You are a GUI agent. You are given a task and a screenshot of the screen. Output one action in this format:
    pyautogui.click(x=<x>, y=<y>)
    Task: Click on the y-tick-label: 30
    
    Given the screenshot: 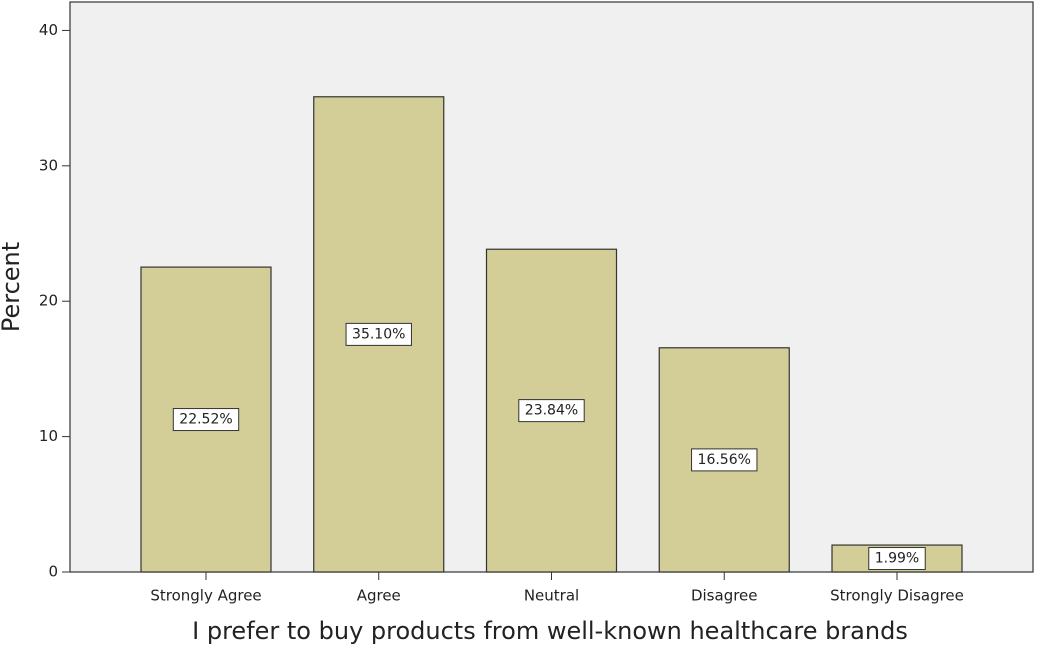 What is the action you would take?
    pyautogui.click(x=48, y=165)
    